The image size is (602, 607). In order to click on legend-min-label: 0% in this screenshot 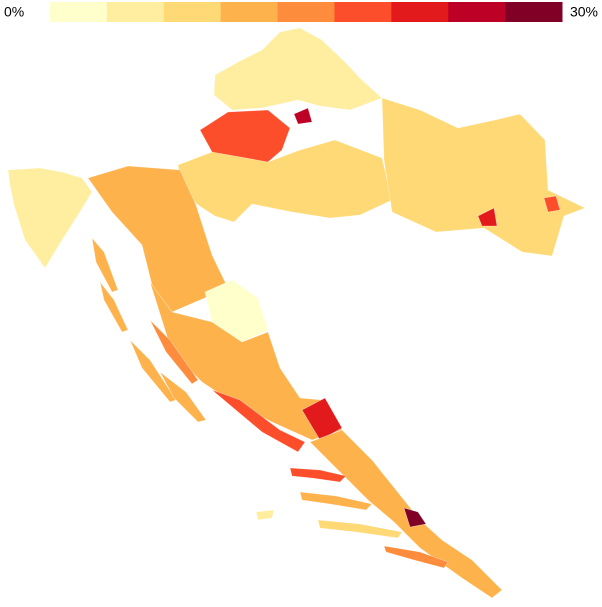, I will do `click(14, 12)`.